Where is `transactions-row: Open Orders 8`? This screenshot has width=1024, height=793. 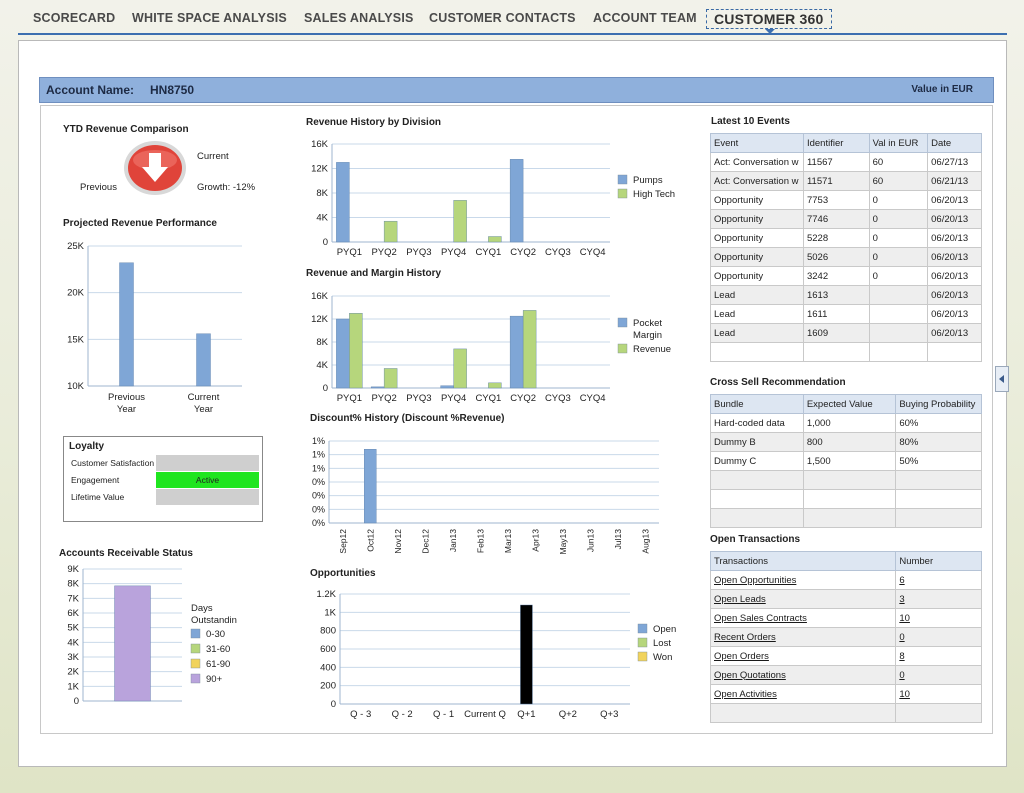 transactions-row: Open Orders 8 is located at coordinates (845, 656).